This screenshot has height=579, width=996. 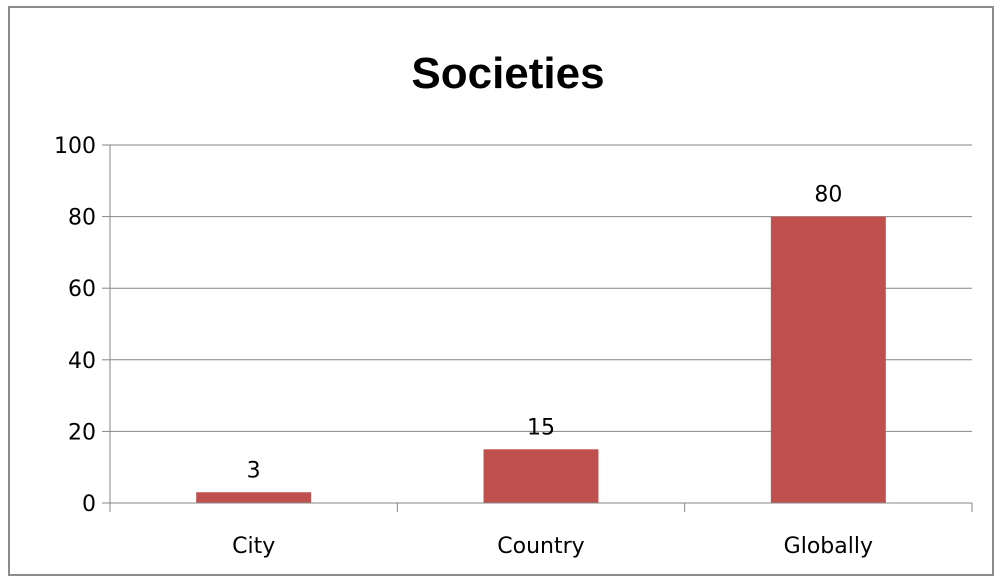 I want to click on bar-country, so click(x=541, y=476).